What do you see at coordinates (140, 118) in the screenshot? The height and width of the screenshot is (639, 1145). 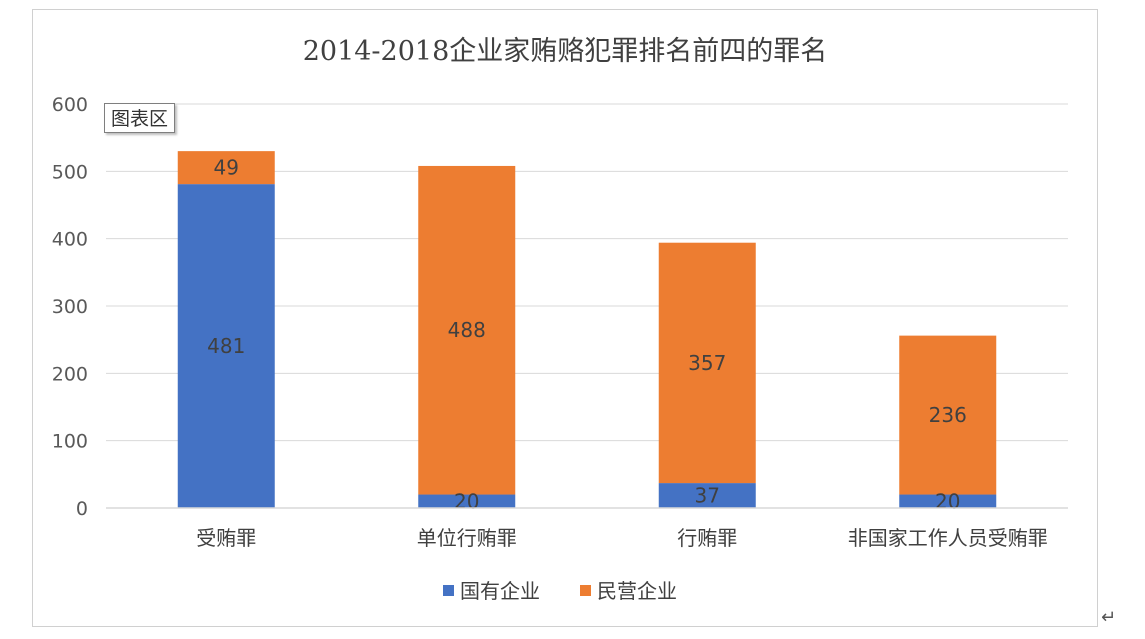 I see `chart-area-tooltip: 图表区` at bounding box center [140, 118].